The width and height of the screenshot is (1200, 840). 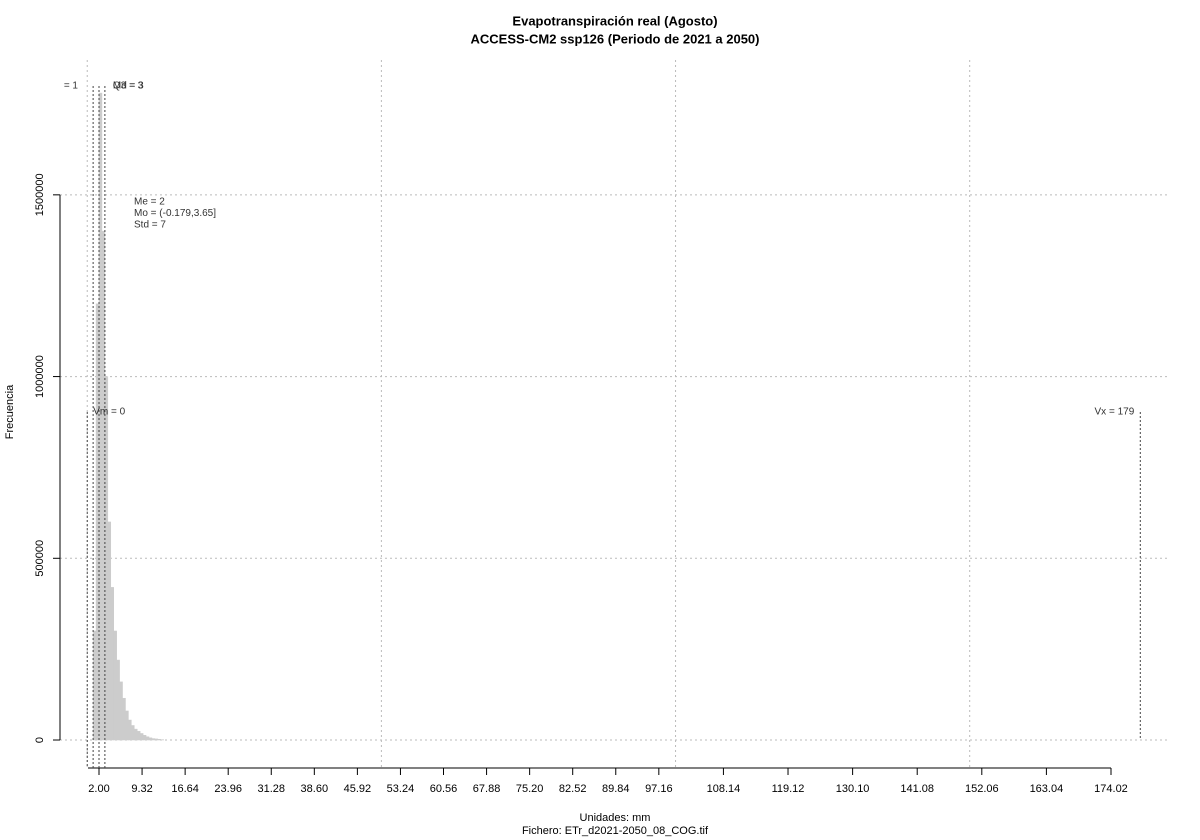 What do you see at coordinates (724, 789) in the screenshot?
I see `x-tick-label: 108.14` at bounding box center [724, 789].